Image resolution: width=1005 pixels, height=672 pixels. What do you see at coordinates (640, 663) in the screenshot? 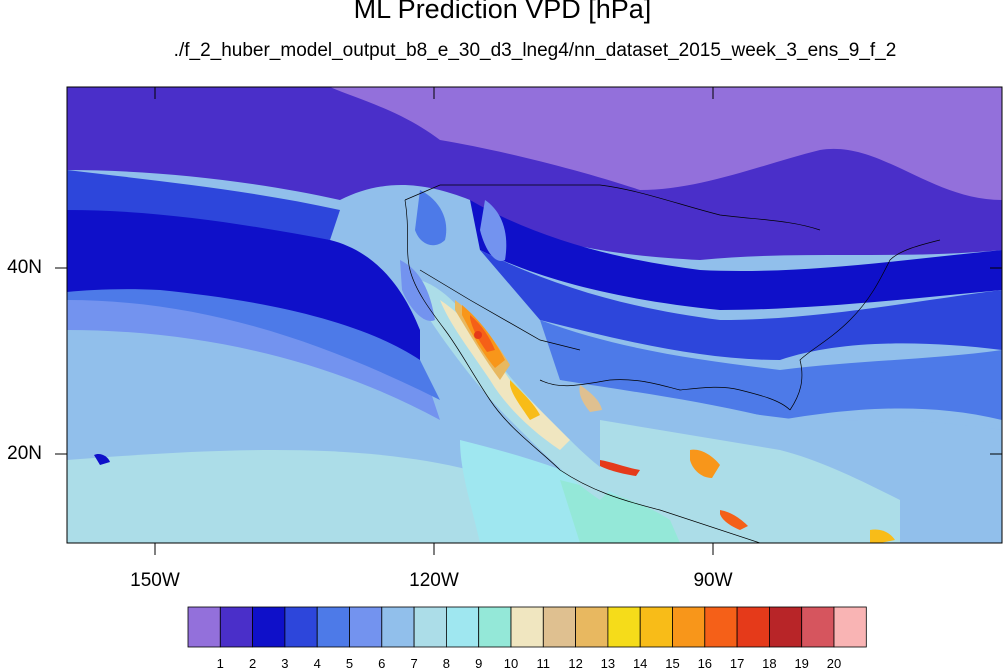
I see `colorbar-label: 14` at bounding box center [640, 663].